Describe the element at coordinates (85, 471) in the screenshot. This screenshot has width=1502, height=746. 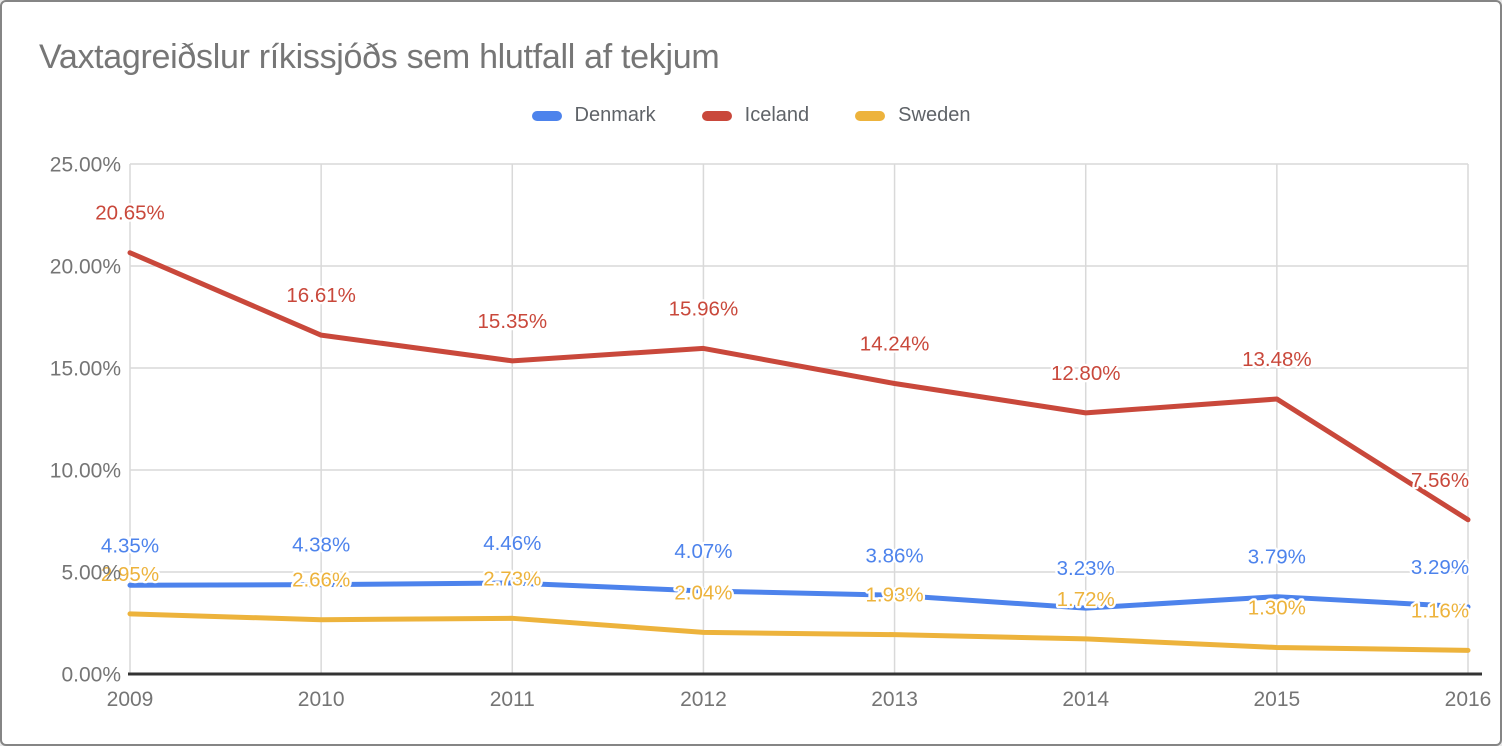
I see `y-axis-tick-label: 10.00%` at that location.